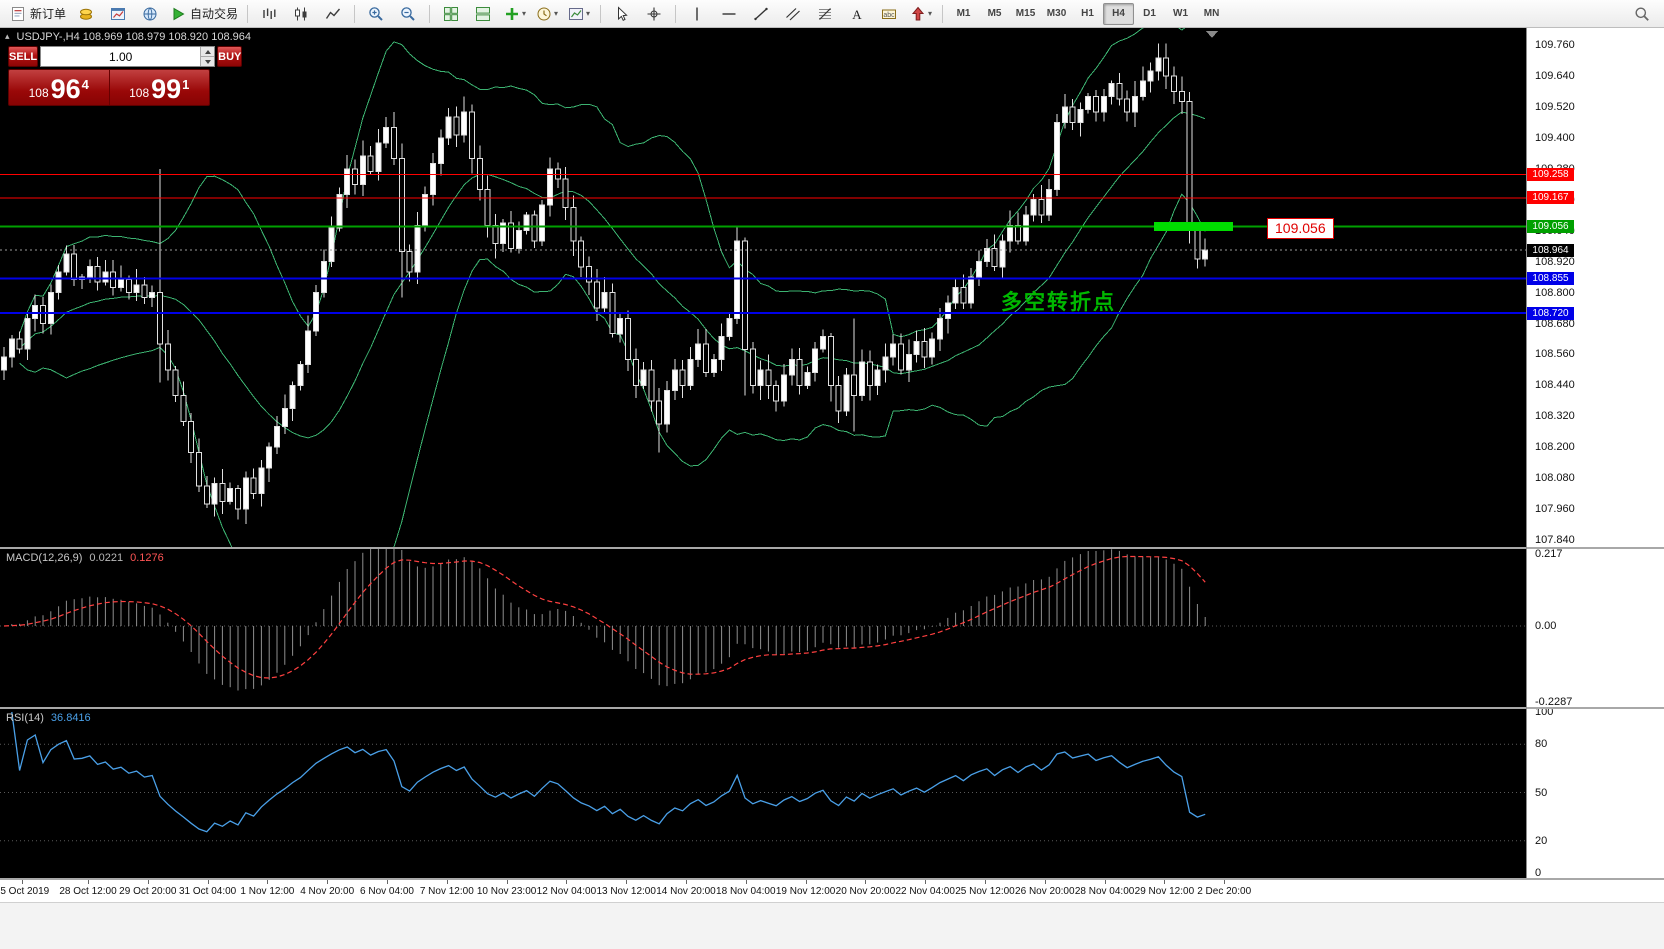 The width and height of the screenshot is (1664, 949). I want to click on timeframe-h1-button: H1, so click(1087, 14).